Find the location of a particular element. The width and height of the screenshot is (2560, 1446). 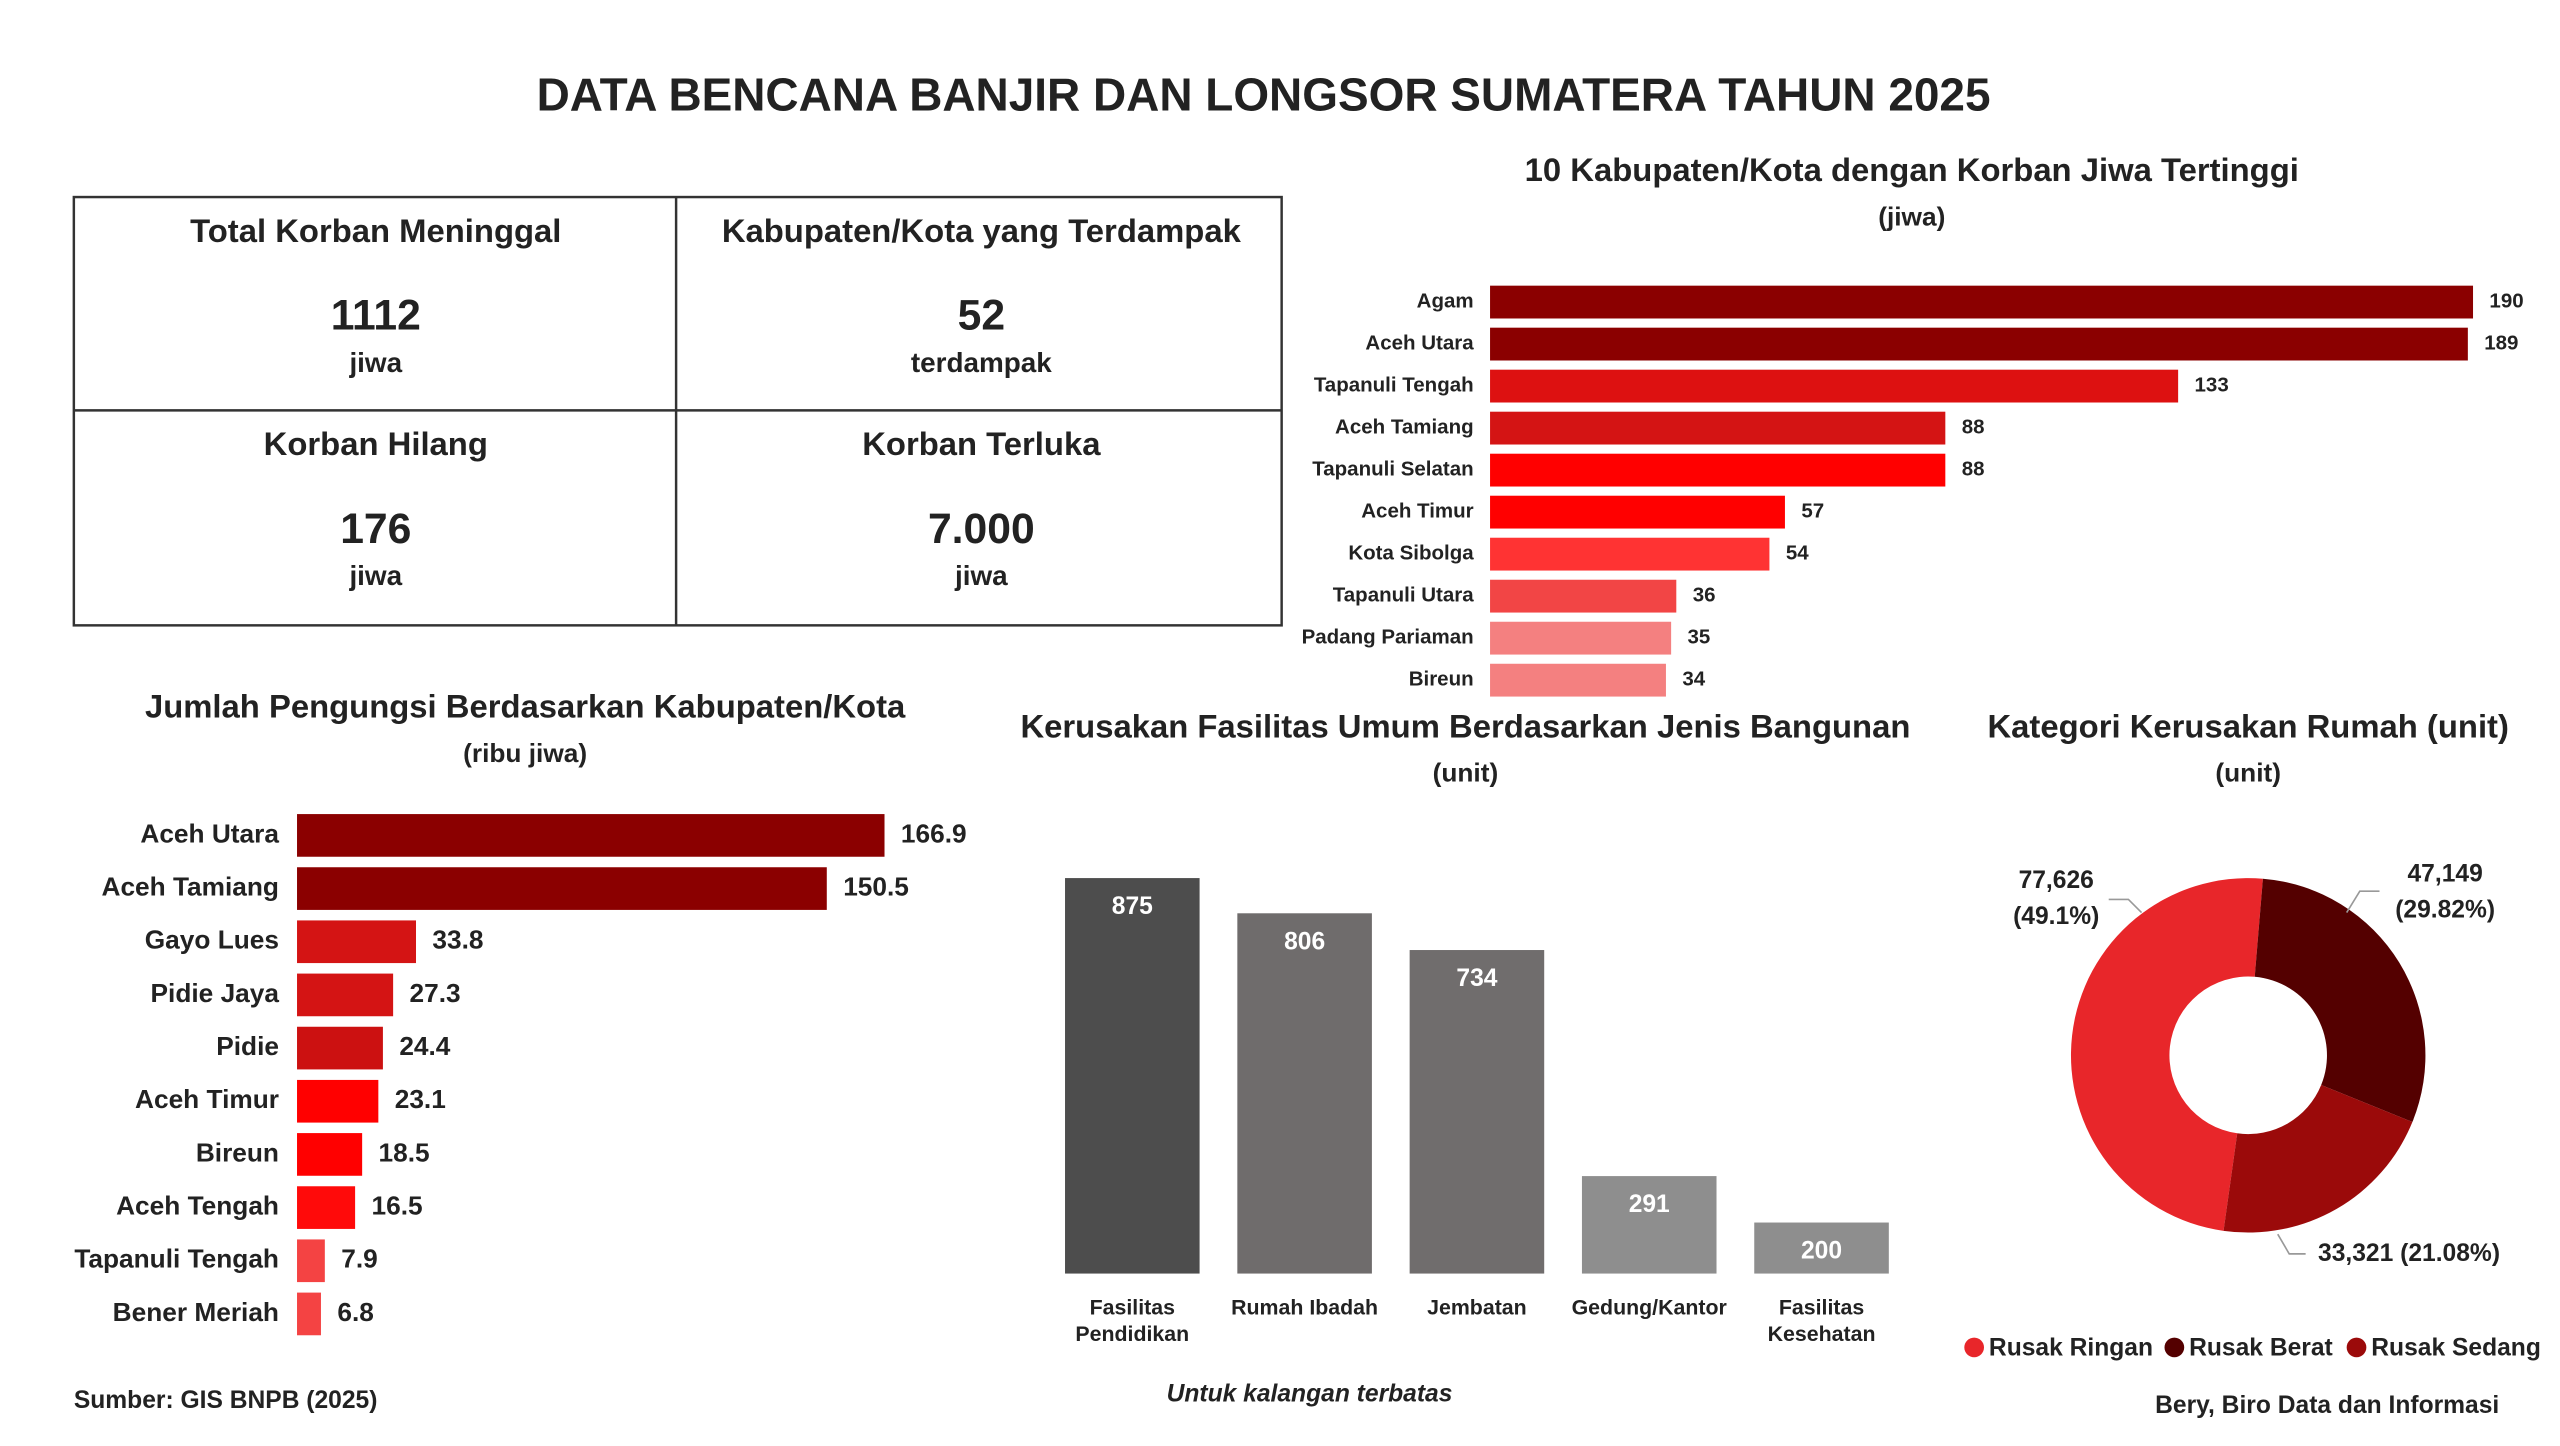

category-label-box: Rumah Ibadah is located at coordinates (1305, 1307).